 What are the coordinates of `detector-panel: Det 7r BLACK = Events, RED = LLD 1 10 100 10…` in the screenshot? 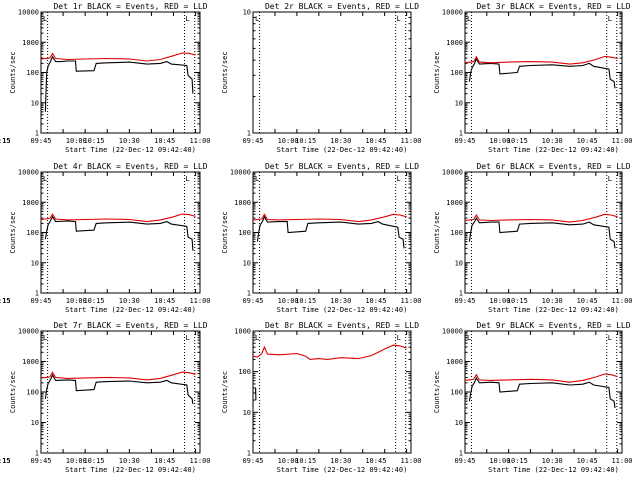 It's located at (105, 397).